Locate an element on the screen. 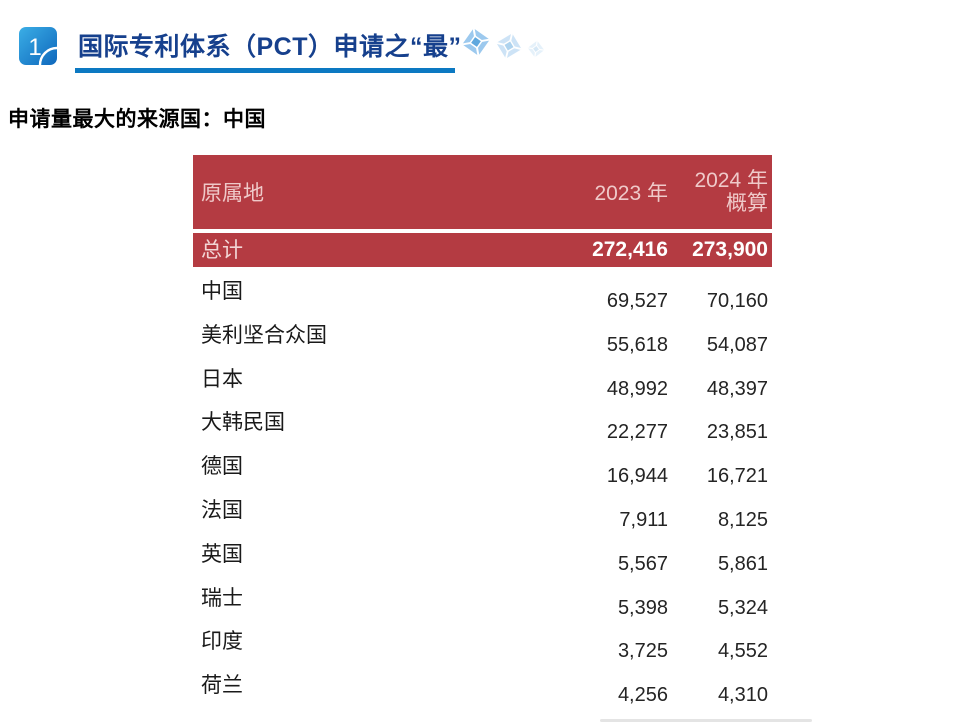 The image size is (962, 725). country-label: 印度 is located at coordinates (222, 641).